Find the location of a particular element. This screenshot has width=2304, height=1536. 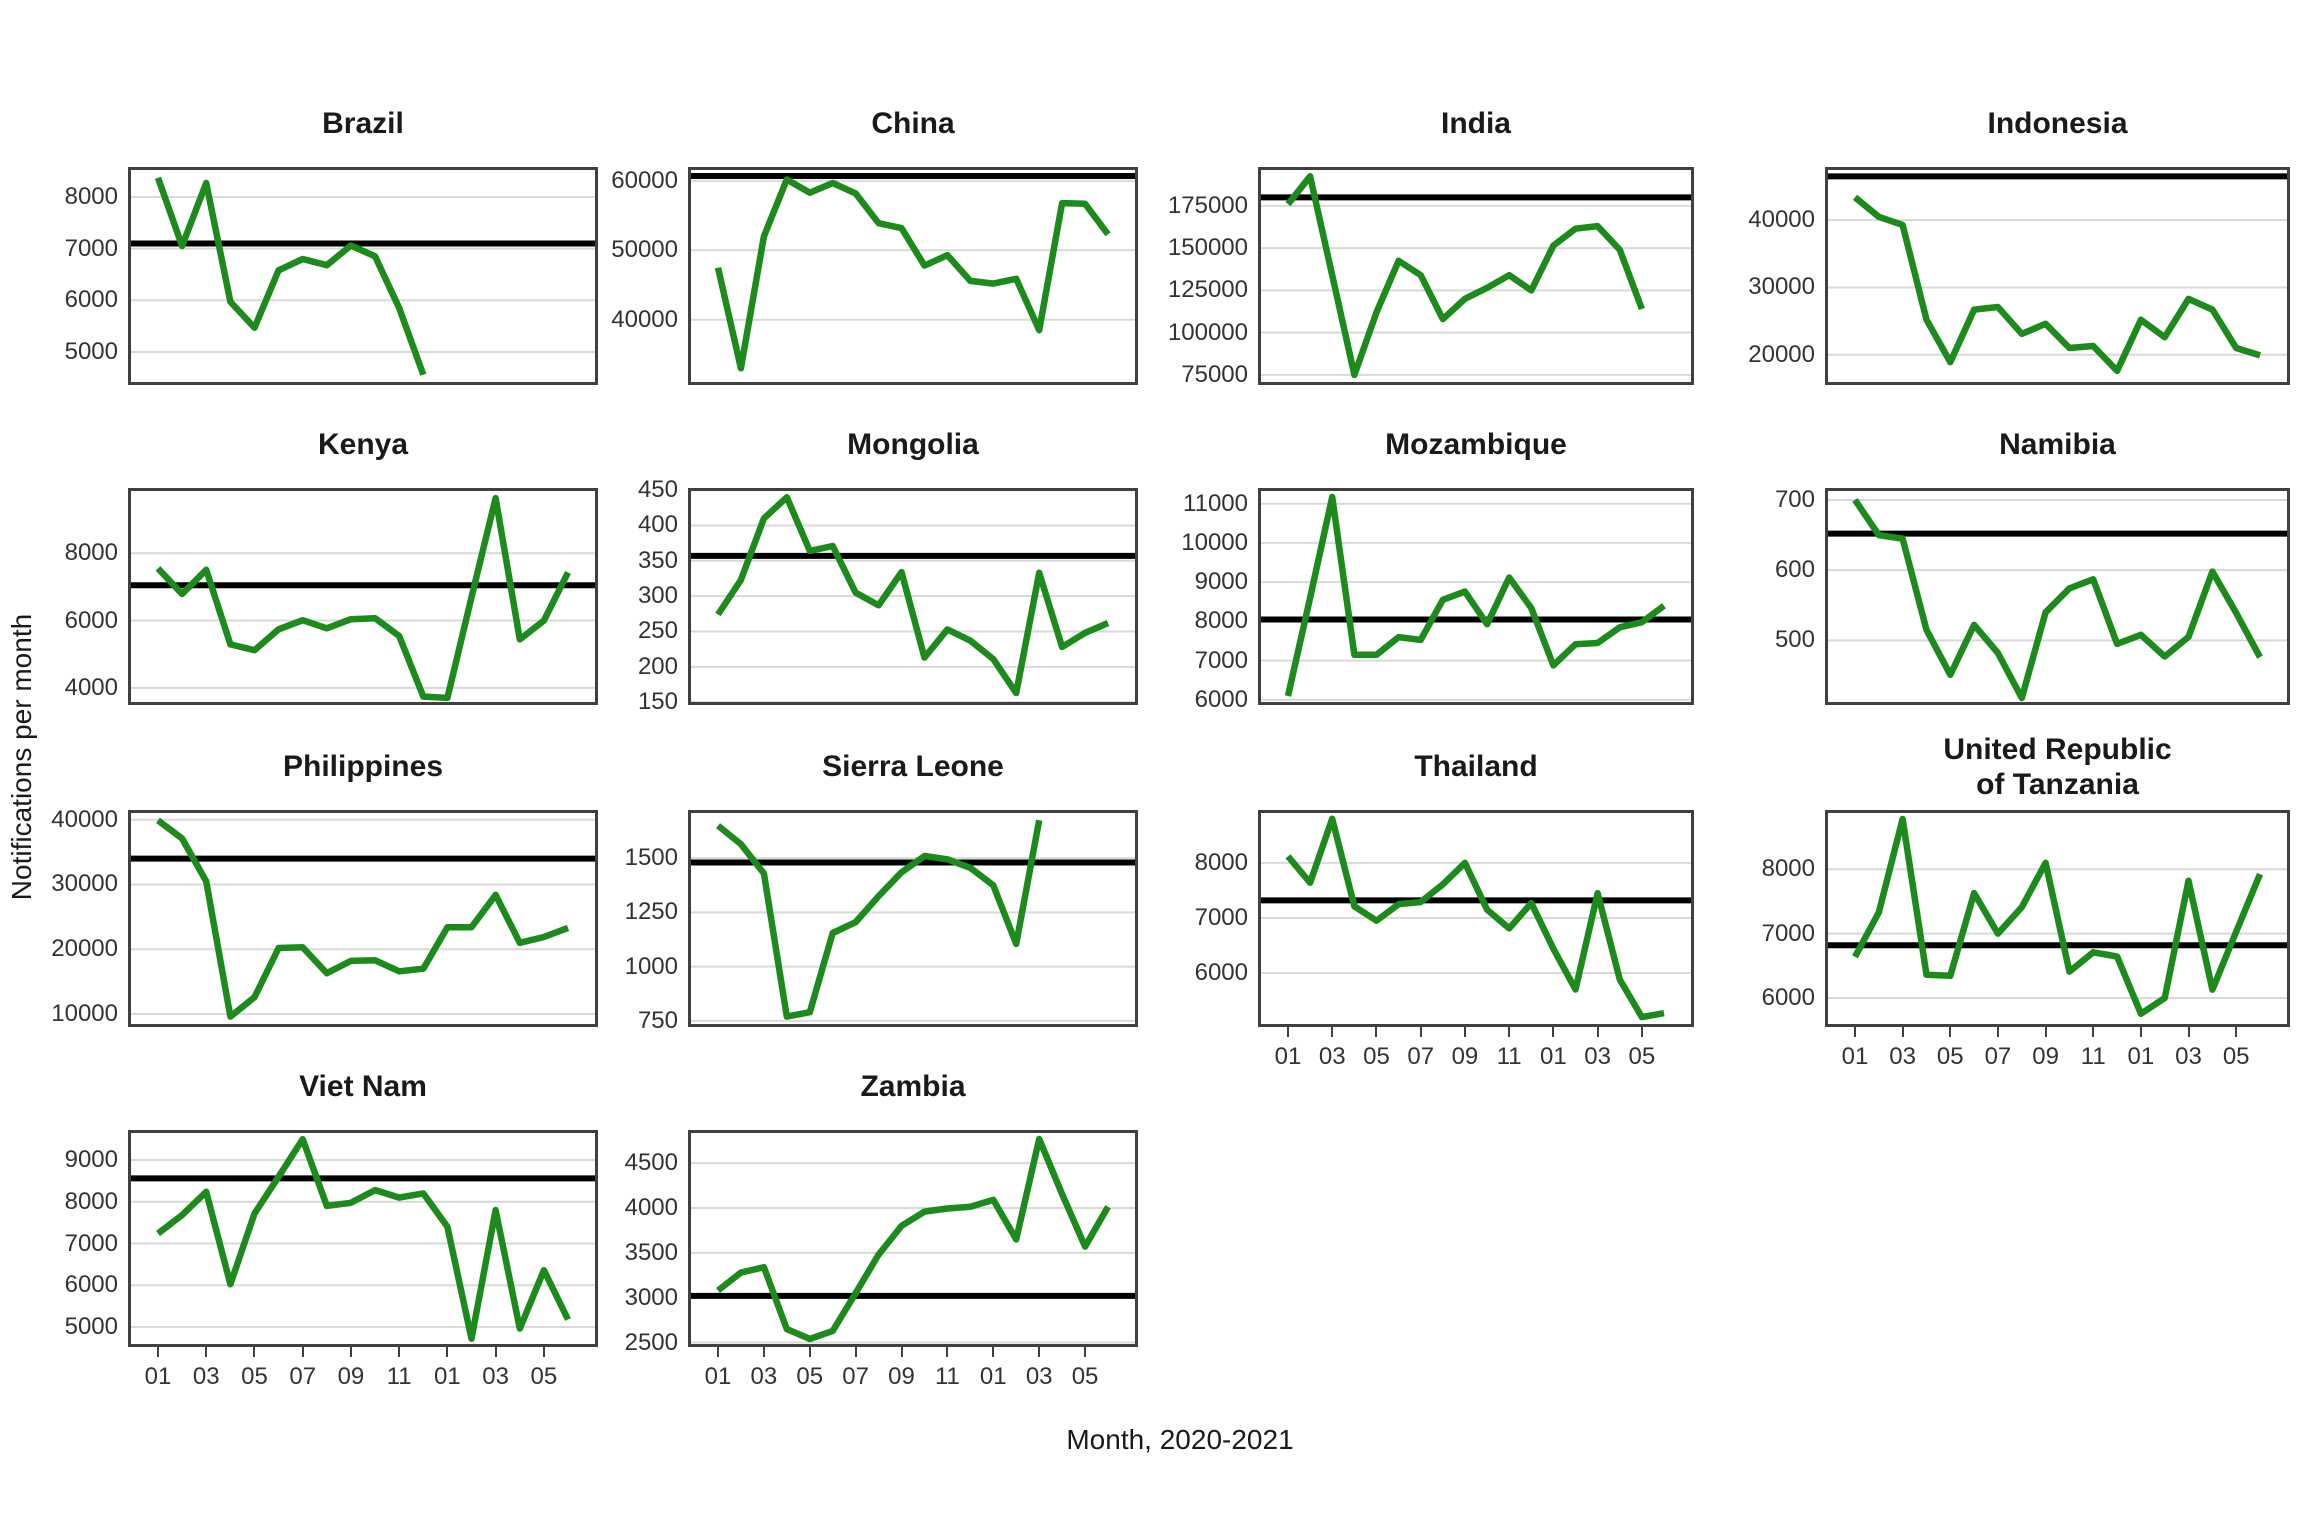

chart-kenya is located at coordinates (363, 596).